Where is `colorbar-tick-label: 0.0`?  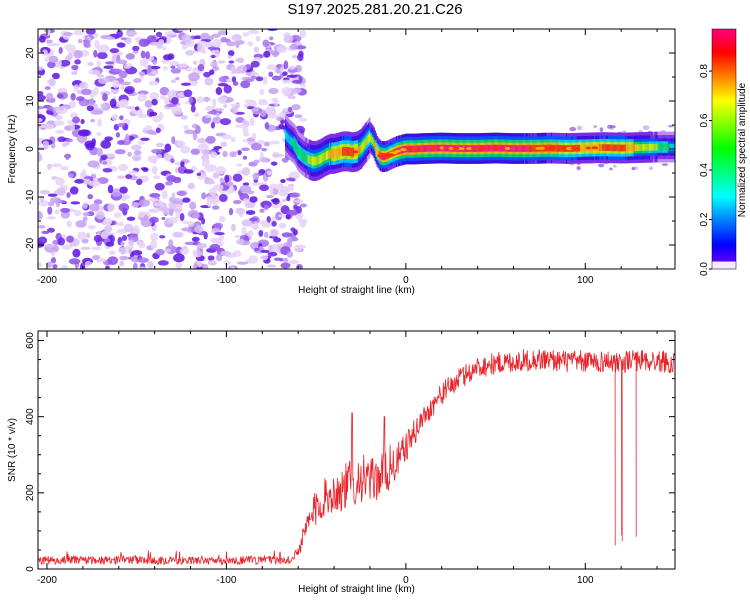 colorbar-tick-label: 0.0 is located at coordinates (704, 269).